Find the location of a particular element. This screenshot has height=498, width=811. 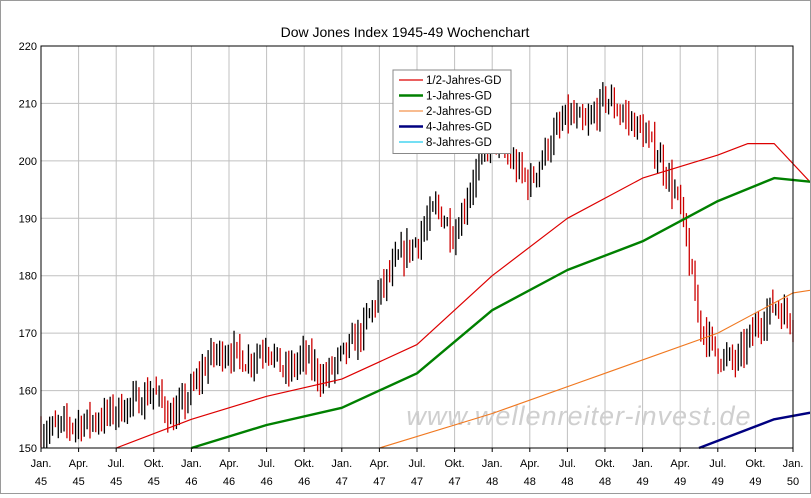

watermark-text: www.wellenreiter-invest.de is located at coordinates (578, 416).